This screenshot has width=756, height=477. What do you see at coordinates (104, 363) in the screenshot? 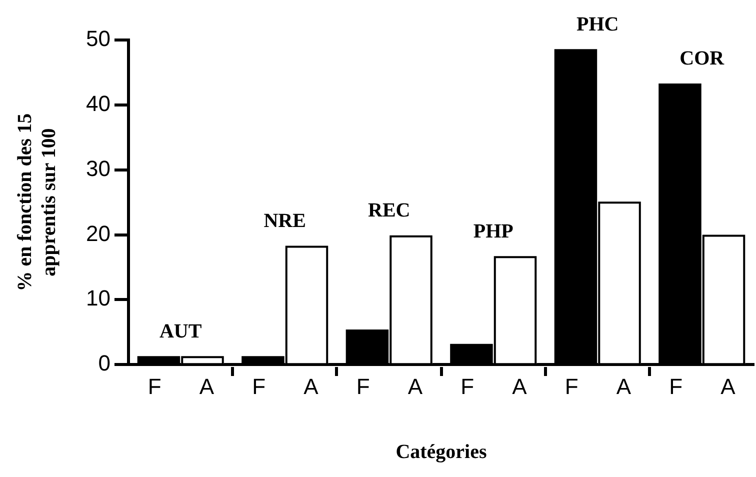
I see `y-tick-label: 0` at bounding box center [104, 363].